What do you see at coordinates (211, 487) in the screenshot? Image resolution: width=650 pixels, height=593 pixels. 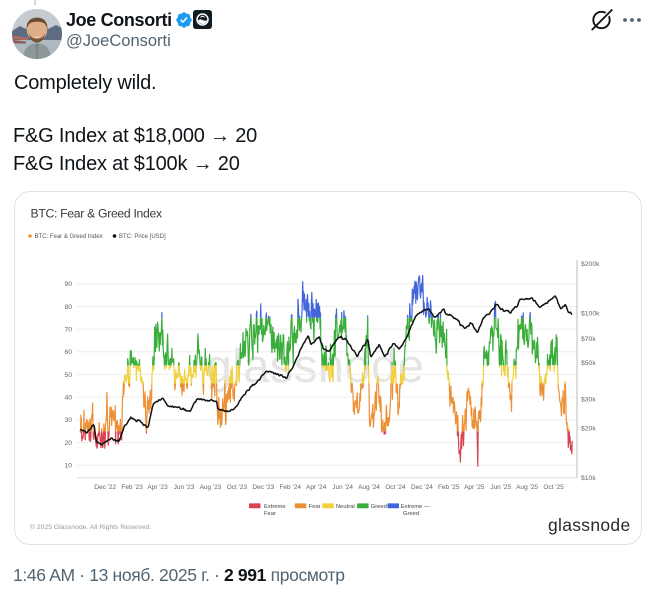 I see `svg-text: Aug '23` at bounding box center [211, 487].